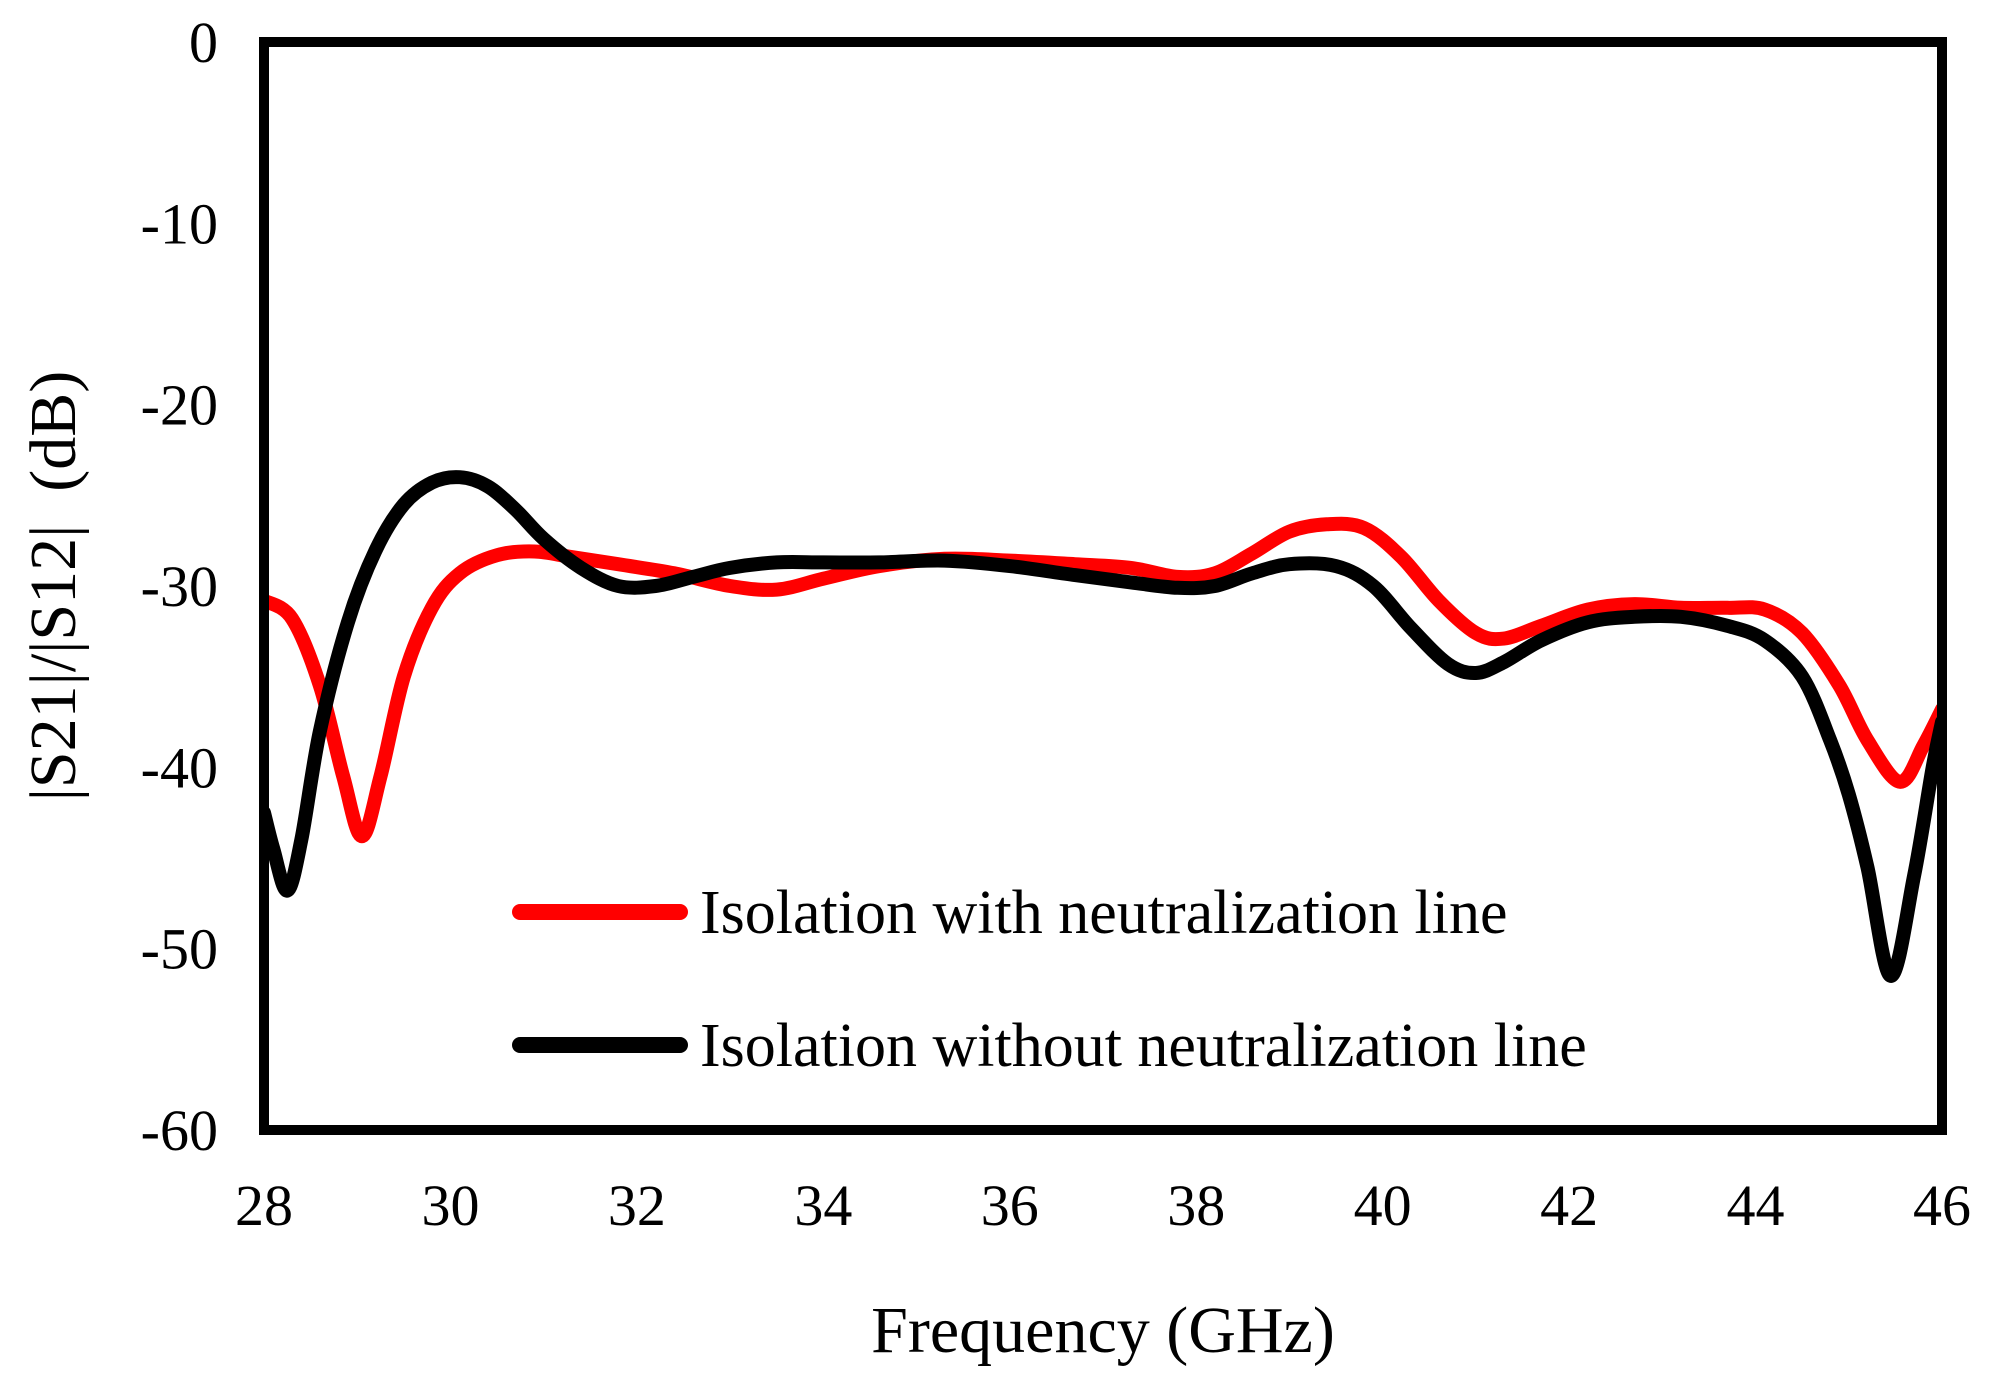 The width and height of the screenshot is (1994, 1389). I want to click on legend-label-1: Isolation with neutralization line, so click(1104, 913).